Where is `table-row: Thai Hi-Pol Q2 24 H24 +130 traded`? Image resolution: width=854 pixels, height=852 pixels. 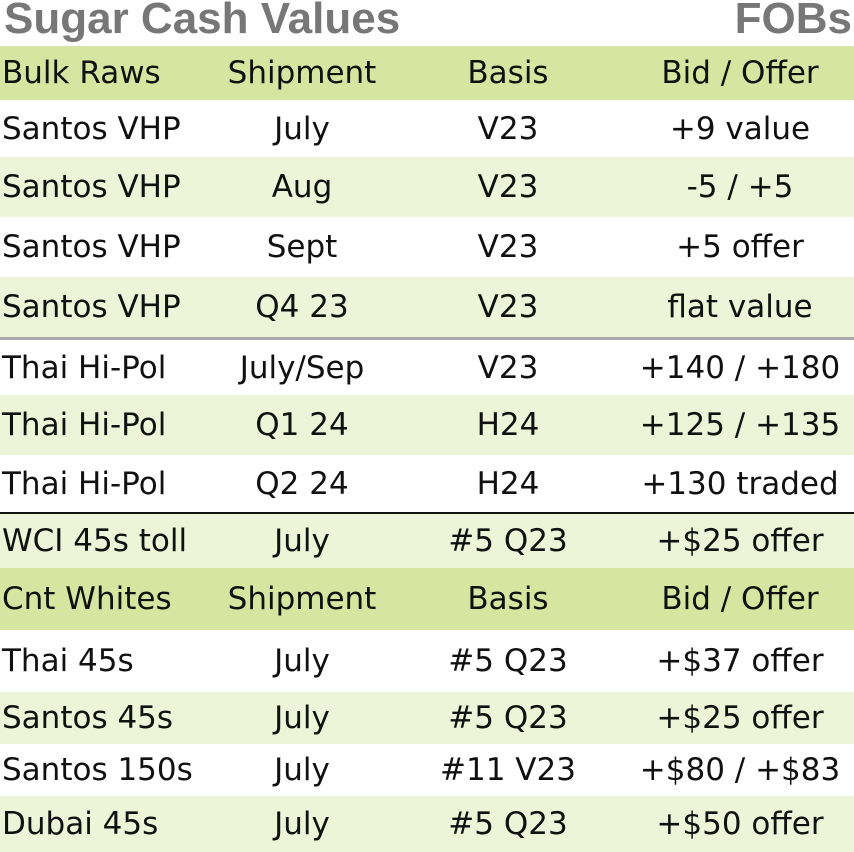 table-row: Thai Hi-Pol Q2 24 H24 +130 traded is located at coordinates (427, 483).